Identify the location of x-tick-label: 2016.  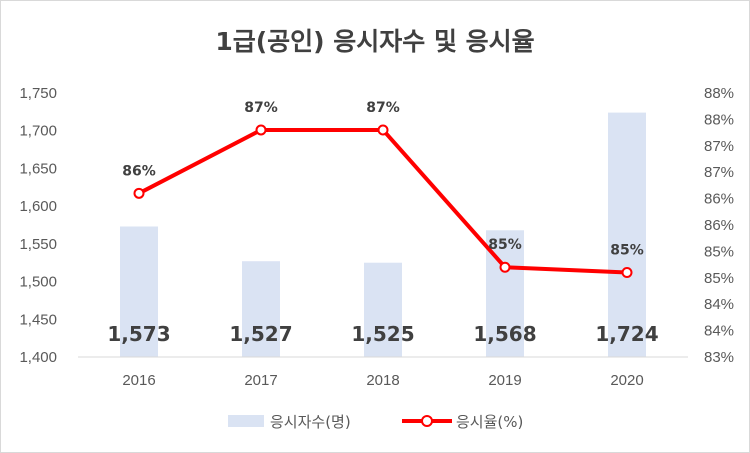
(138, 380).